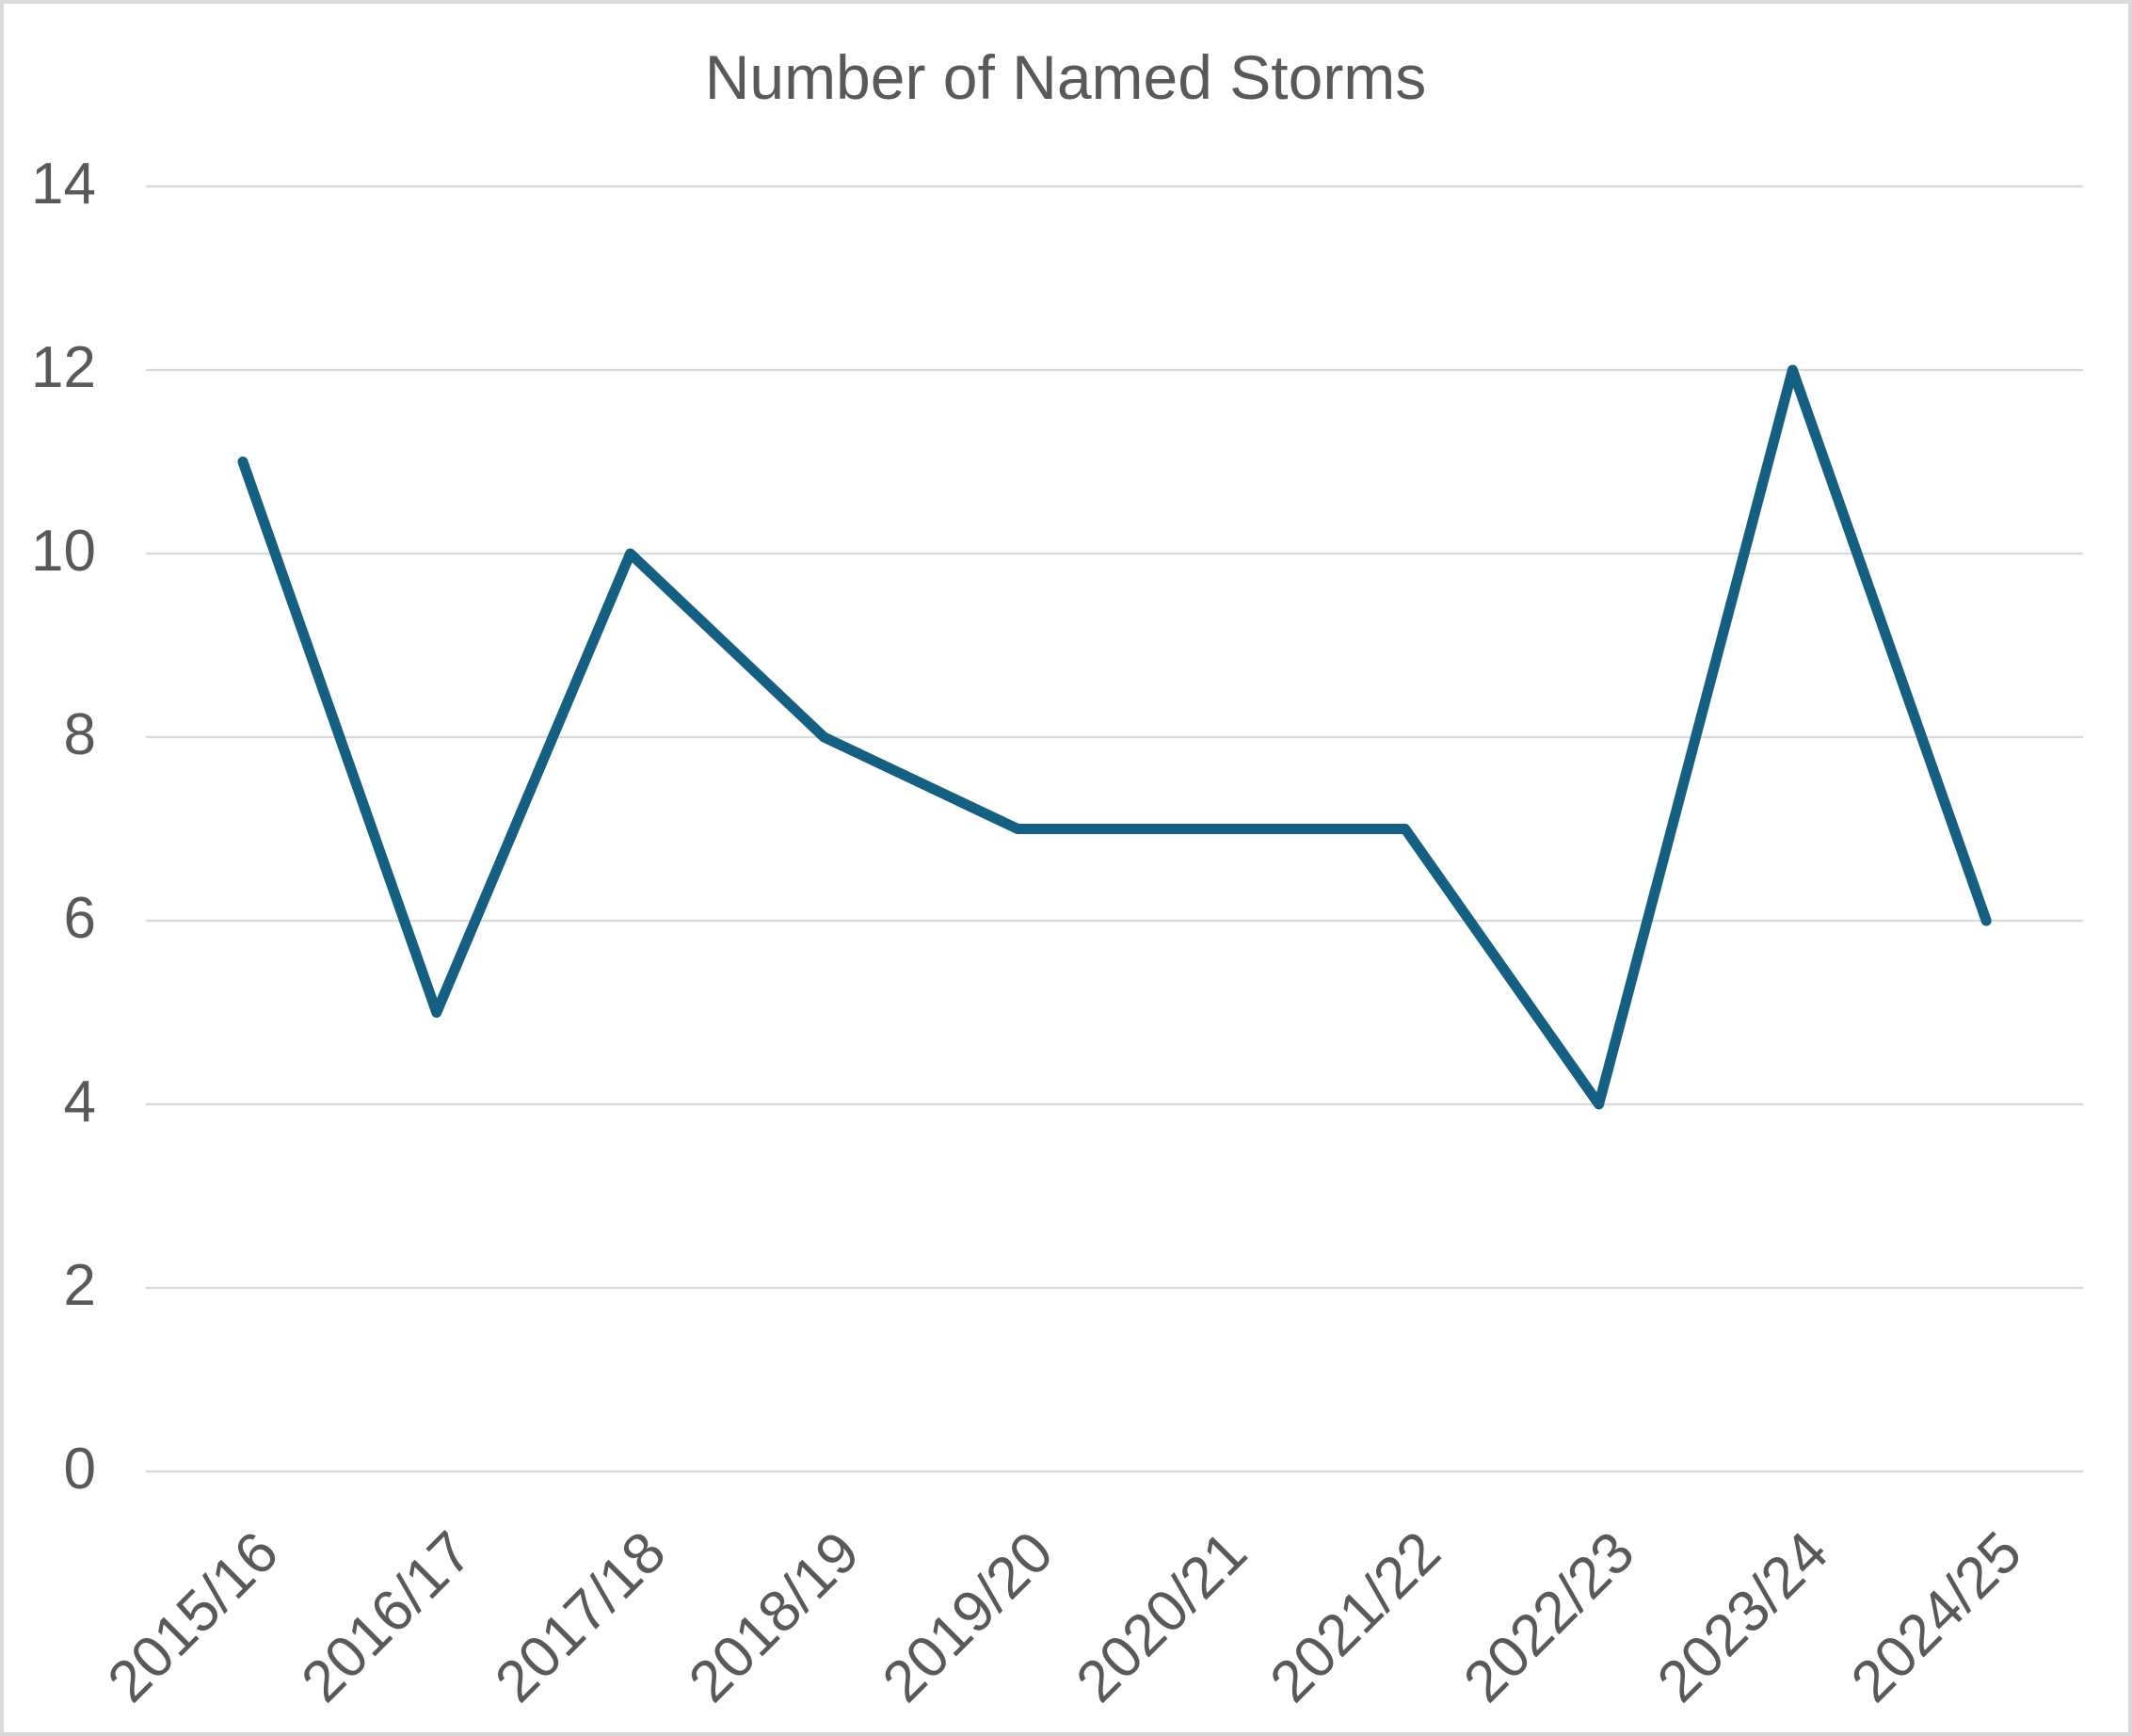  Describe the element at coordinates (63, 185) in the screenshot. I see `y-tick-label: 14` at that location.